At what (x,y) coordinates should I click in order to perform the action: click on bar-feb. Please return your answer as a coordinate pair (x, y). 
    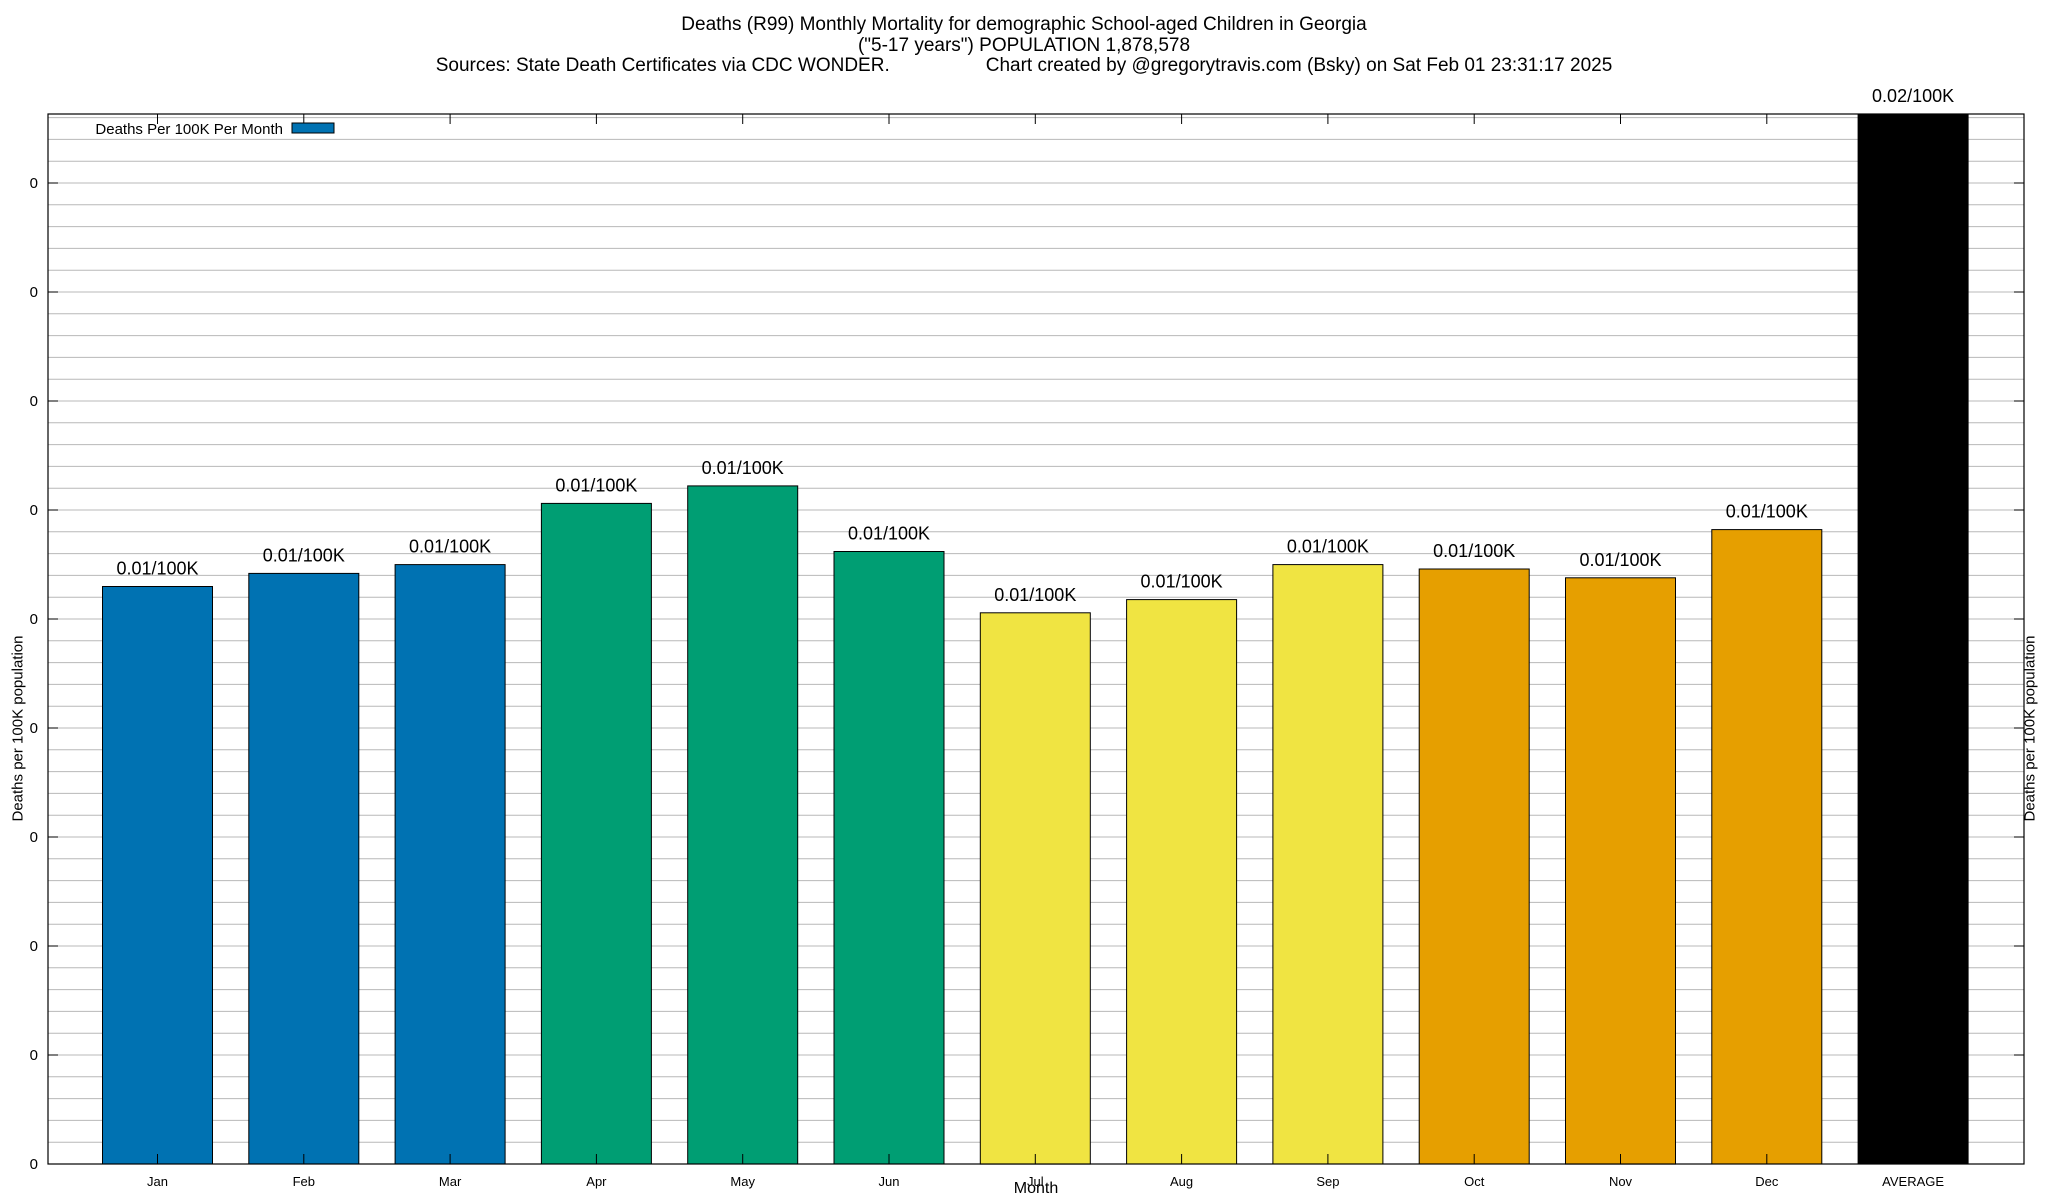
    Looking at the image, I should click on (304, 868).